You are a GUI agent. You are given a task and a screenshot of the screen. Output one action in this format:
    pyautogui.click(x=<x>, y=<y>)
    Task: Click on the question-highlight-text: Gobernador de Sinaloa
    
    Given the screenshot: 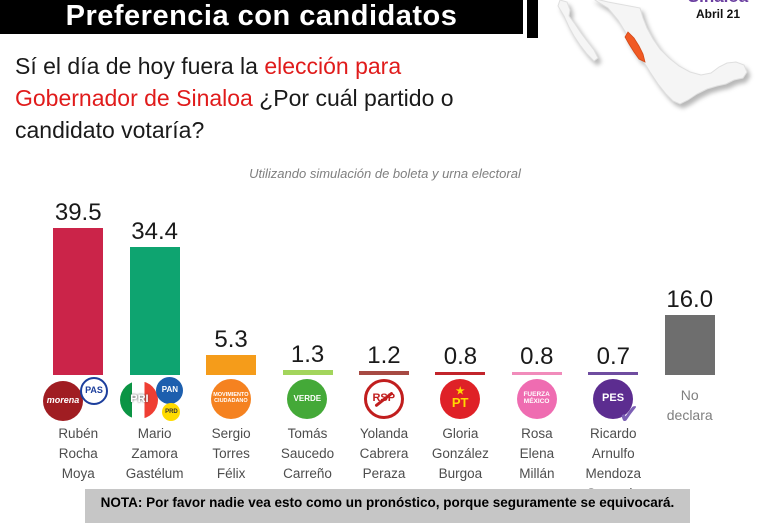 What is the action you would take?
    pyautogui.click(x=134, y=98)
    